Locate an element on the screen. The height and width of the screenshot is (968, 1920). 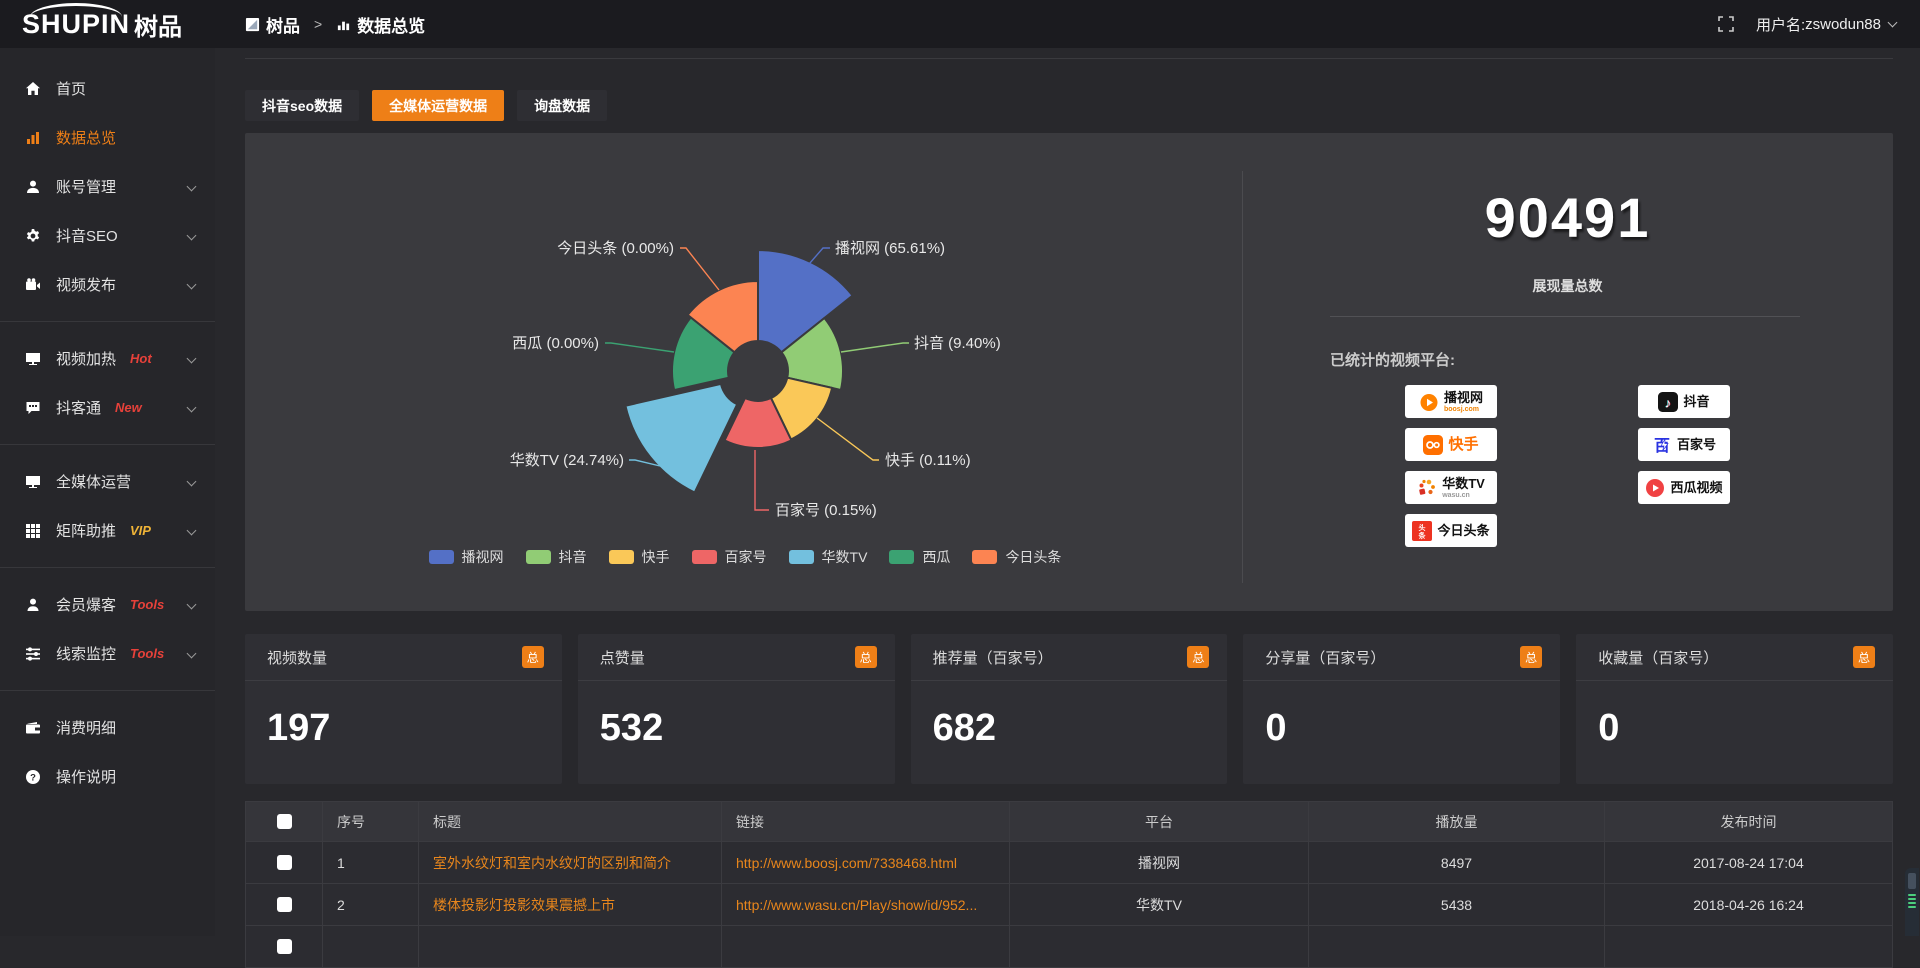
breadcrumb-home: 树品 is located at coordinates (283, 24).